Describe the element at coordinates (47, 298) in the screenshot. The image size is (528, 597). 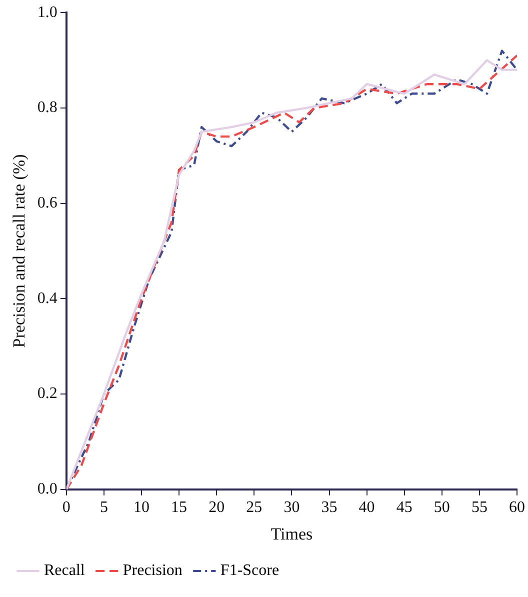
I see `y-tick-label: 0.4` at that location.